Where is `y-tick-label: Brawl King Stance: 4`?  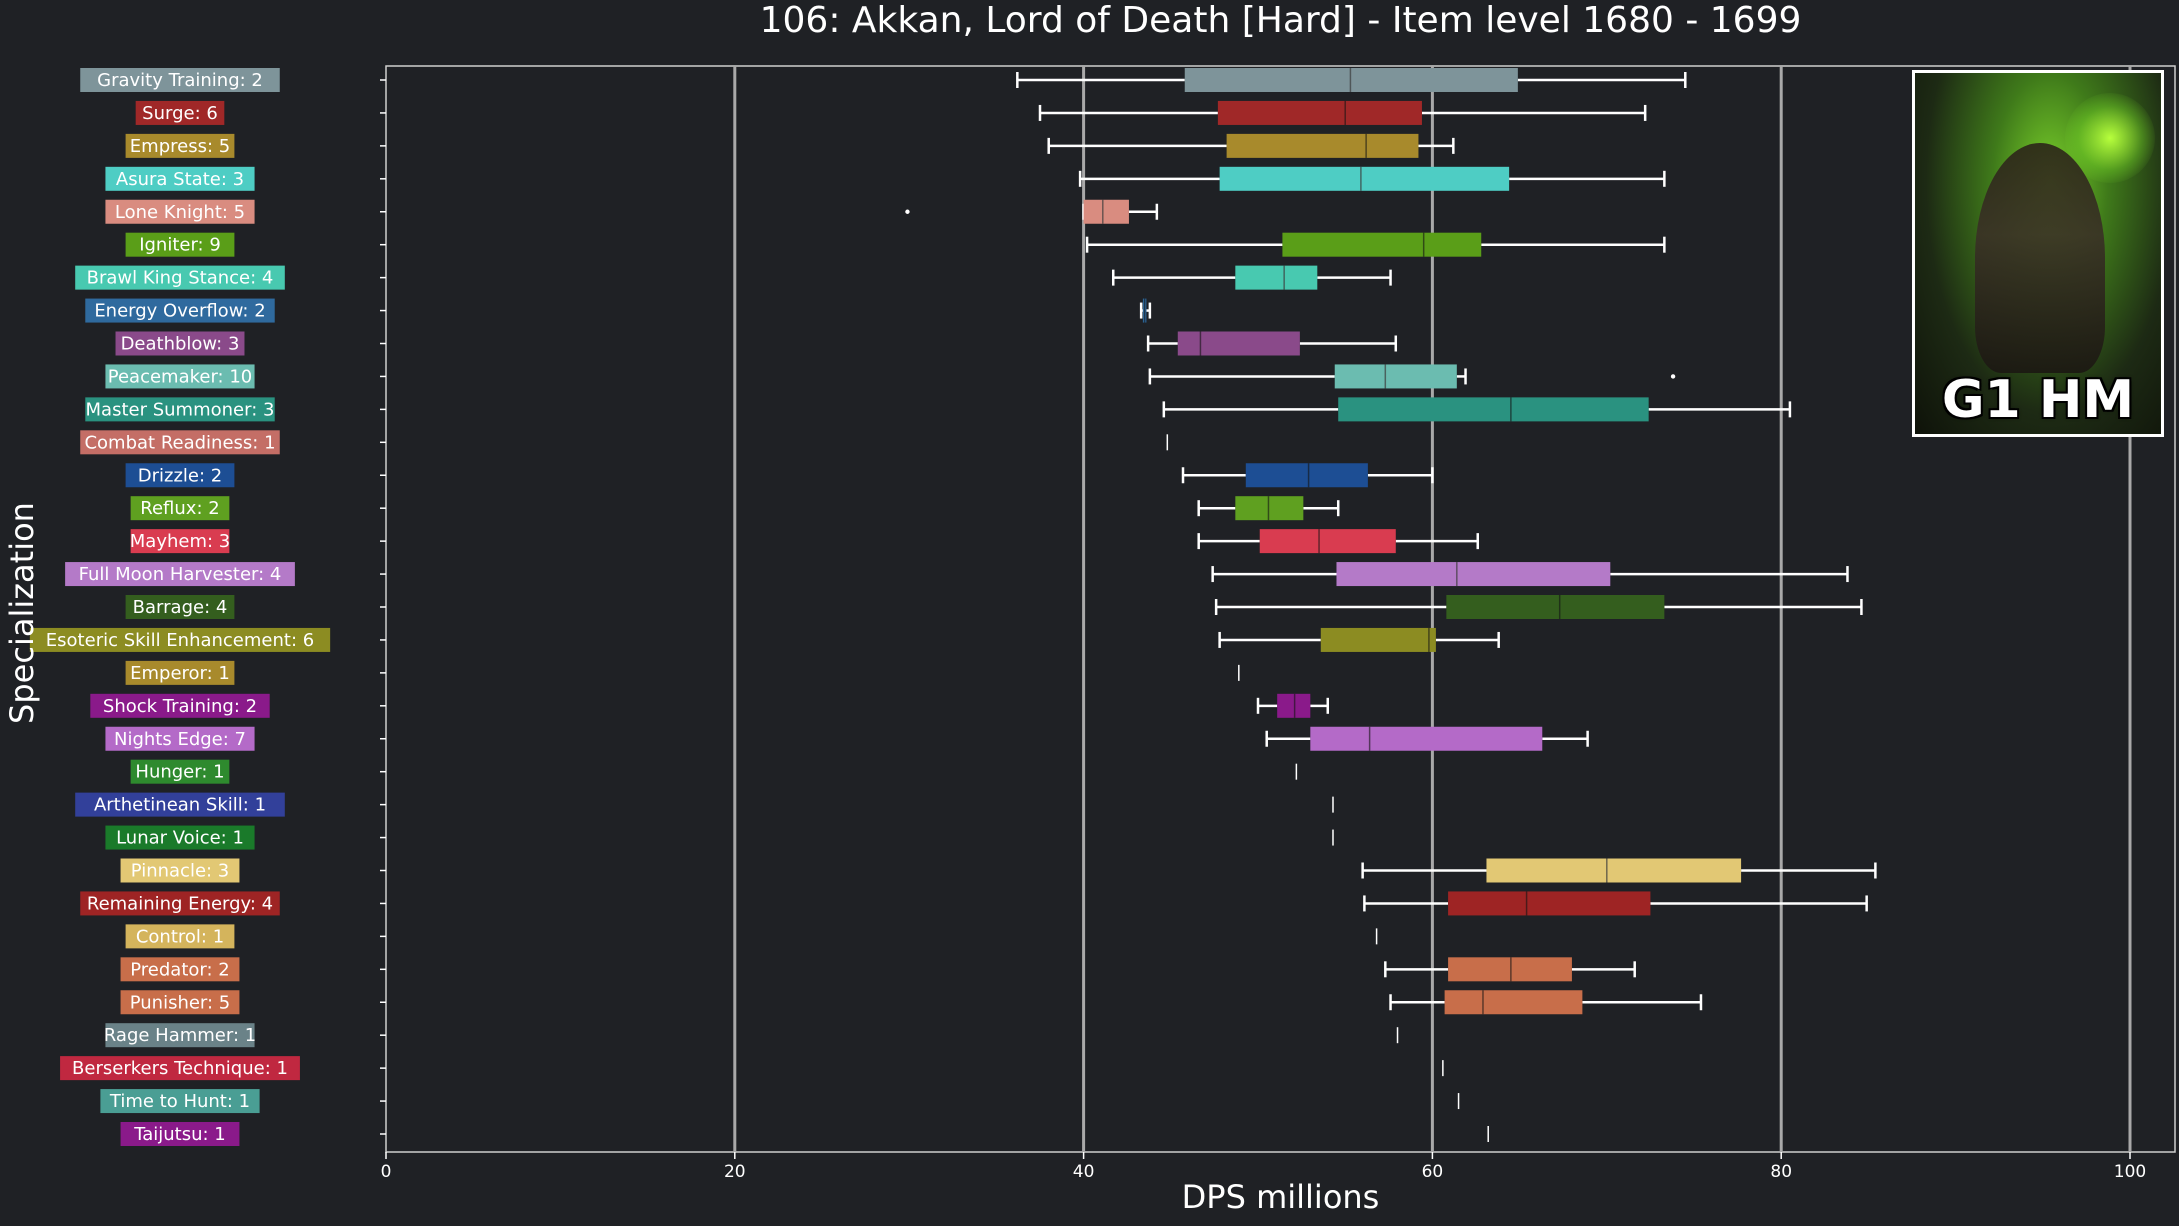
y-tick-label: Brawl King Stance: 4 is located at coordinates (180, 278).